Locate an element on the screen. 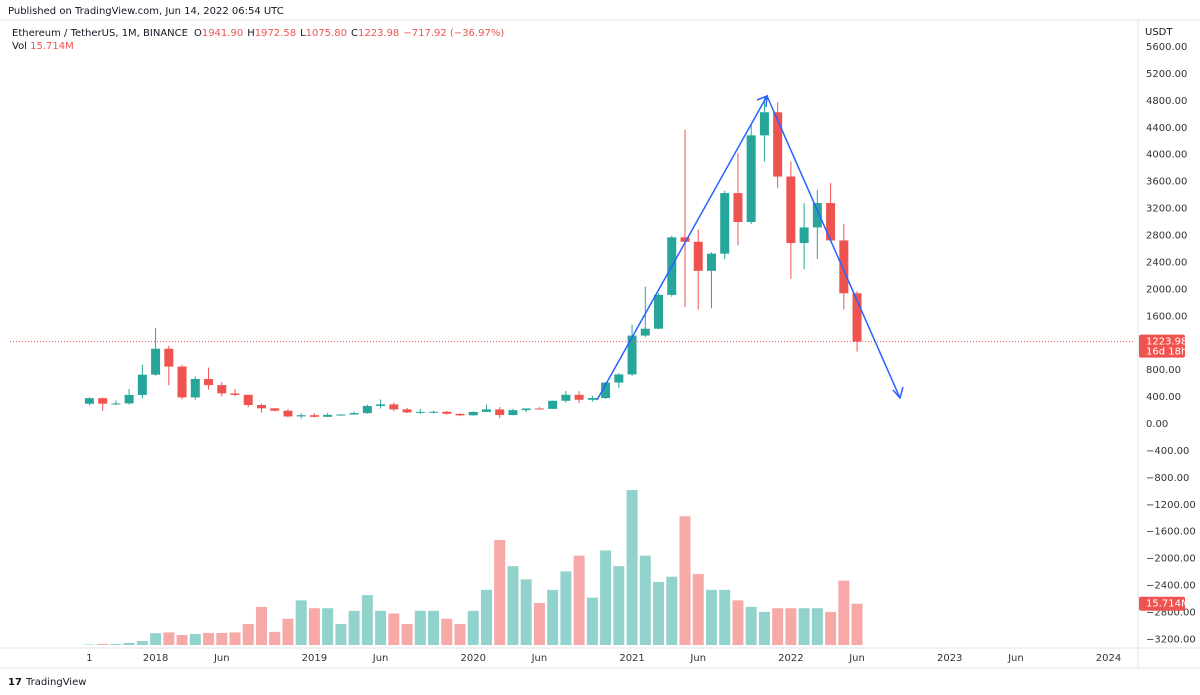  y-tick-label: 5200.00 is located at coordinates (1166, 74).